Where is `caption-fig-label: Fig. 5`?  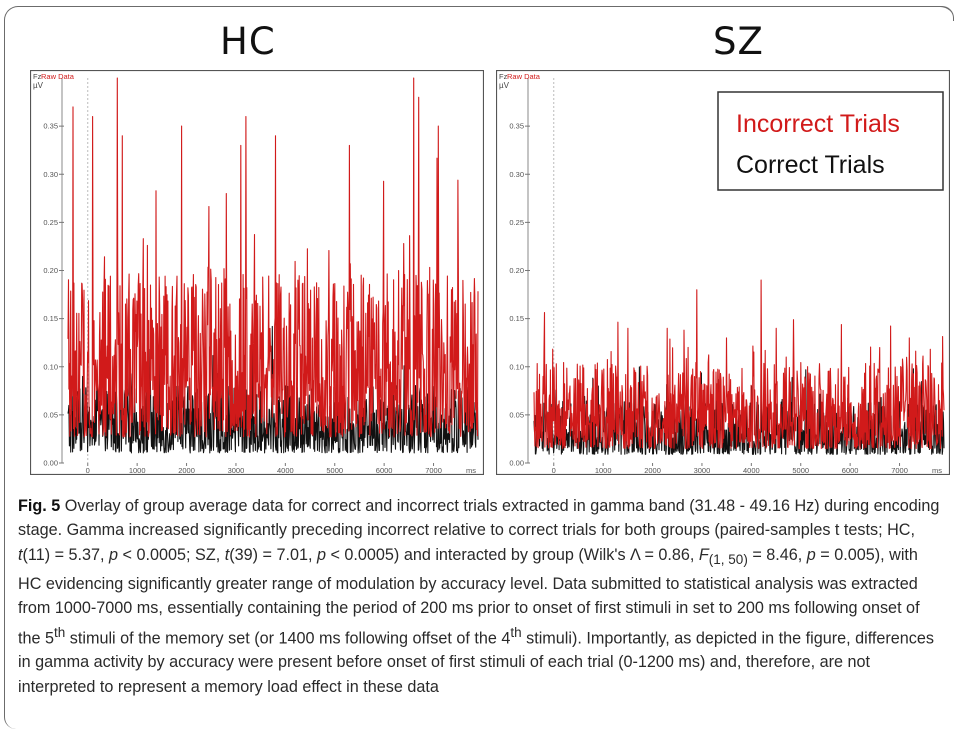 caption-fig-label: Fig. 5 is located at coordinates (39, 506).